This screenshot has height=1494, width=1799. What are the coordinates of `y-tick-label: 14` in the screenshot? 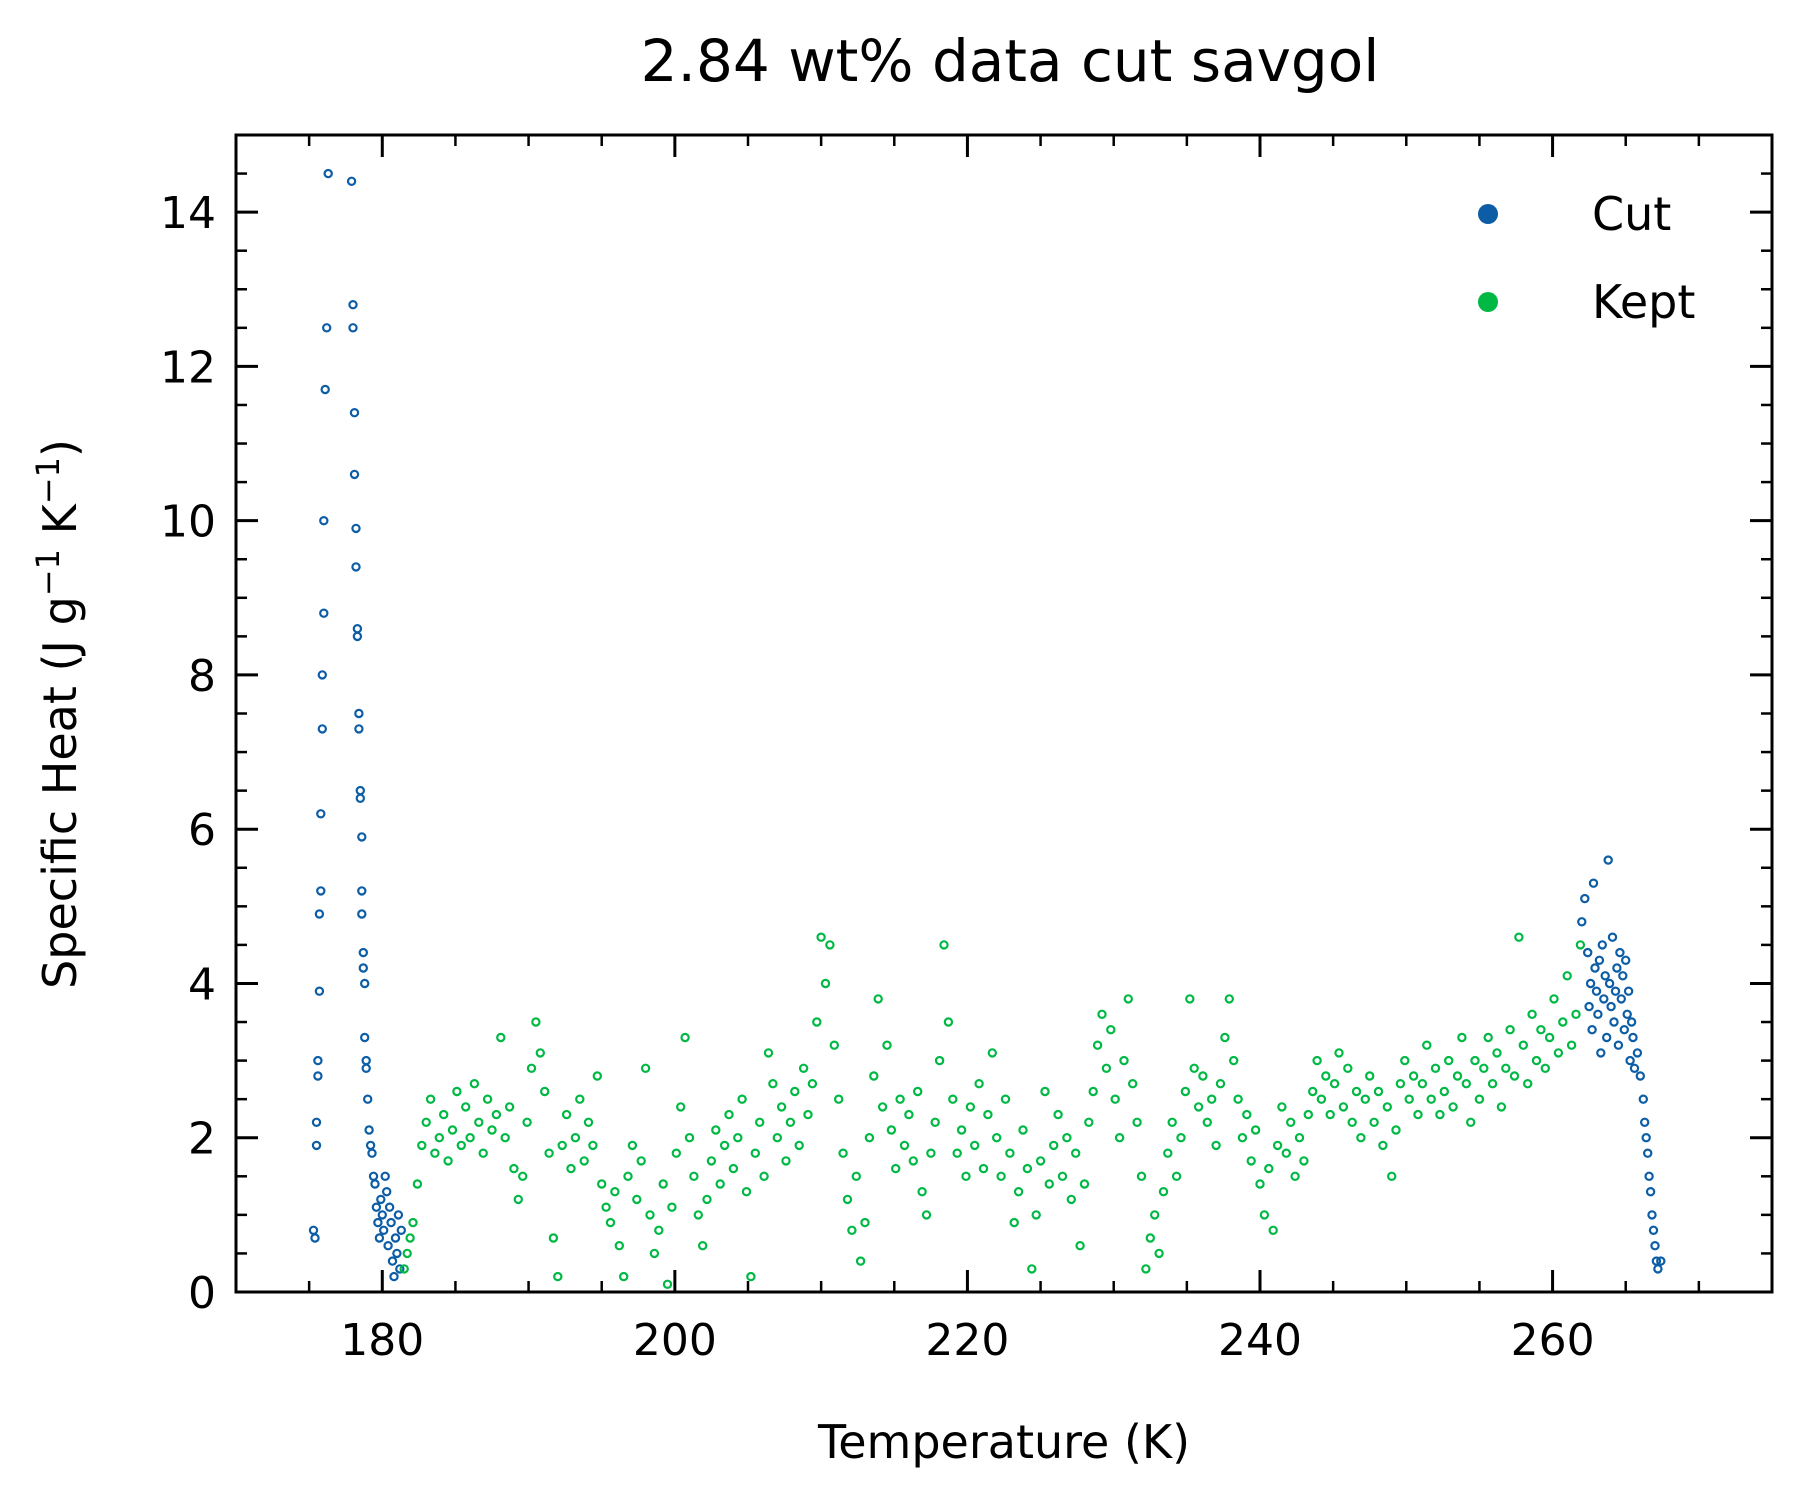 It's located at (188, 213).